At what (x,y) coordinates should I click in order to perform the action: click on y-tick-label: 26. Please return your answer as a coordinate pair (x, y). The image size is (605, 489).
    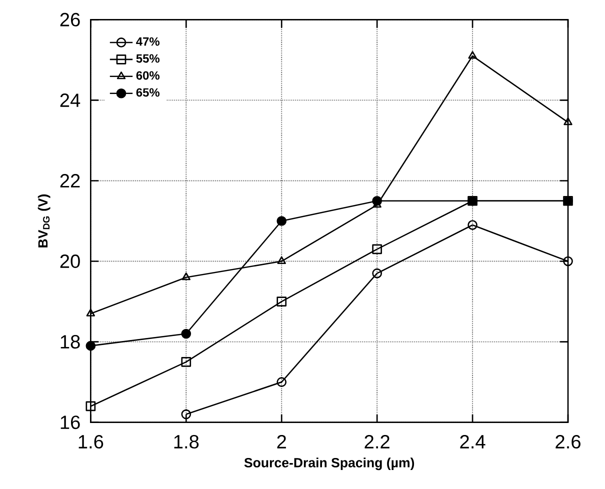
    Looking at the image, I should click on (70, 19).